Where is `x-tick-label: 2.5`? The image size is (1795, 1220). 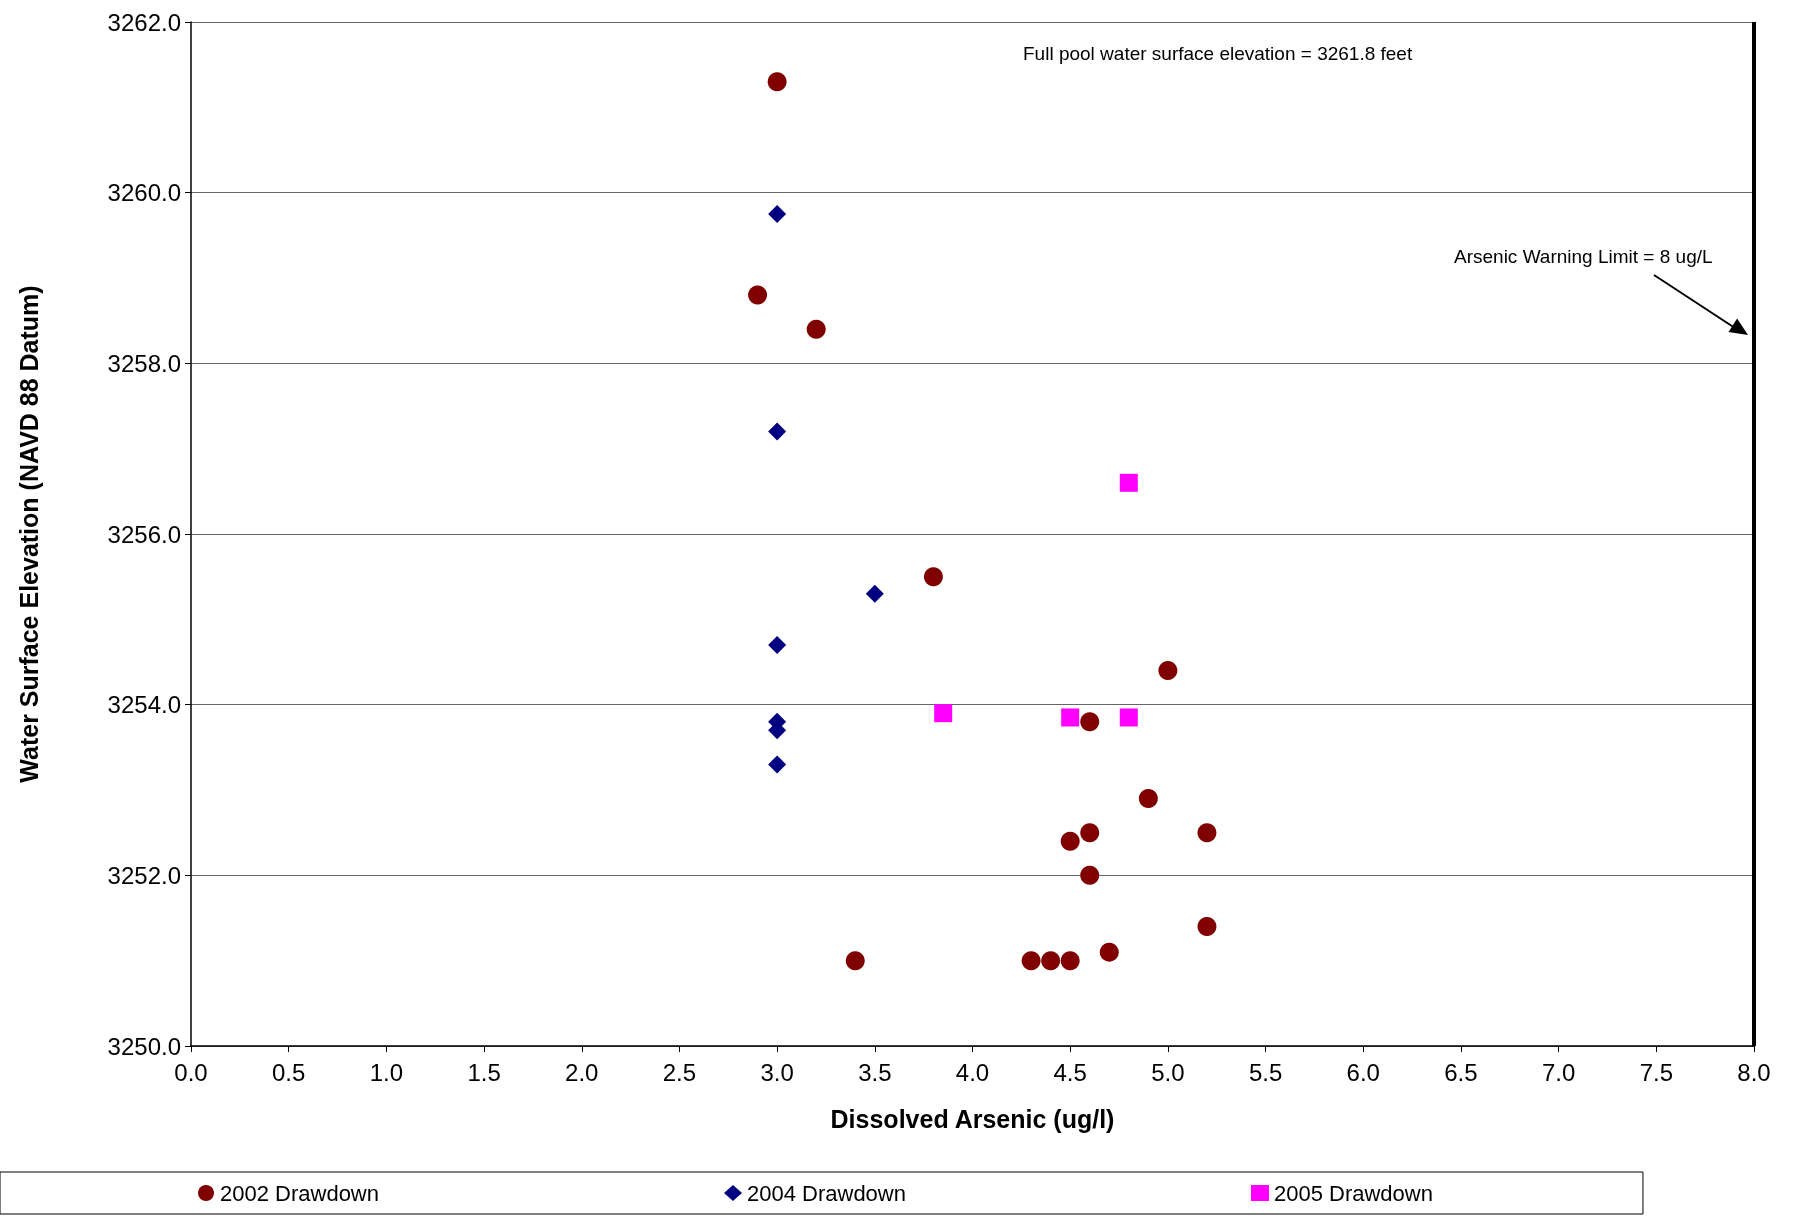 x-tick-label: 2.5 is located at coordinates (679, 1072).